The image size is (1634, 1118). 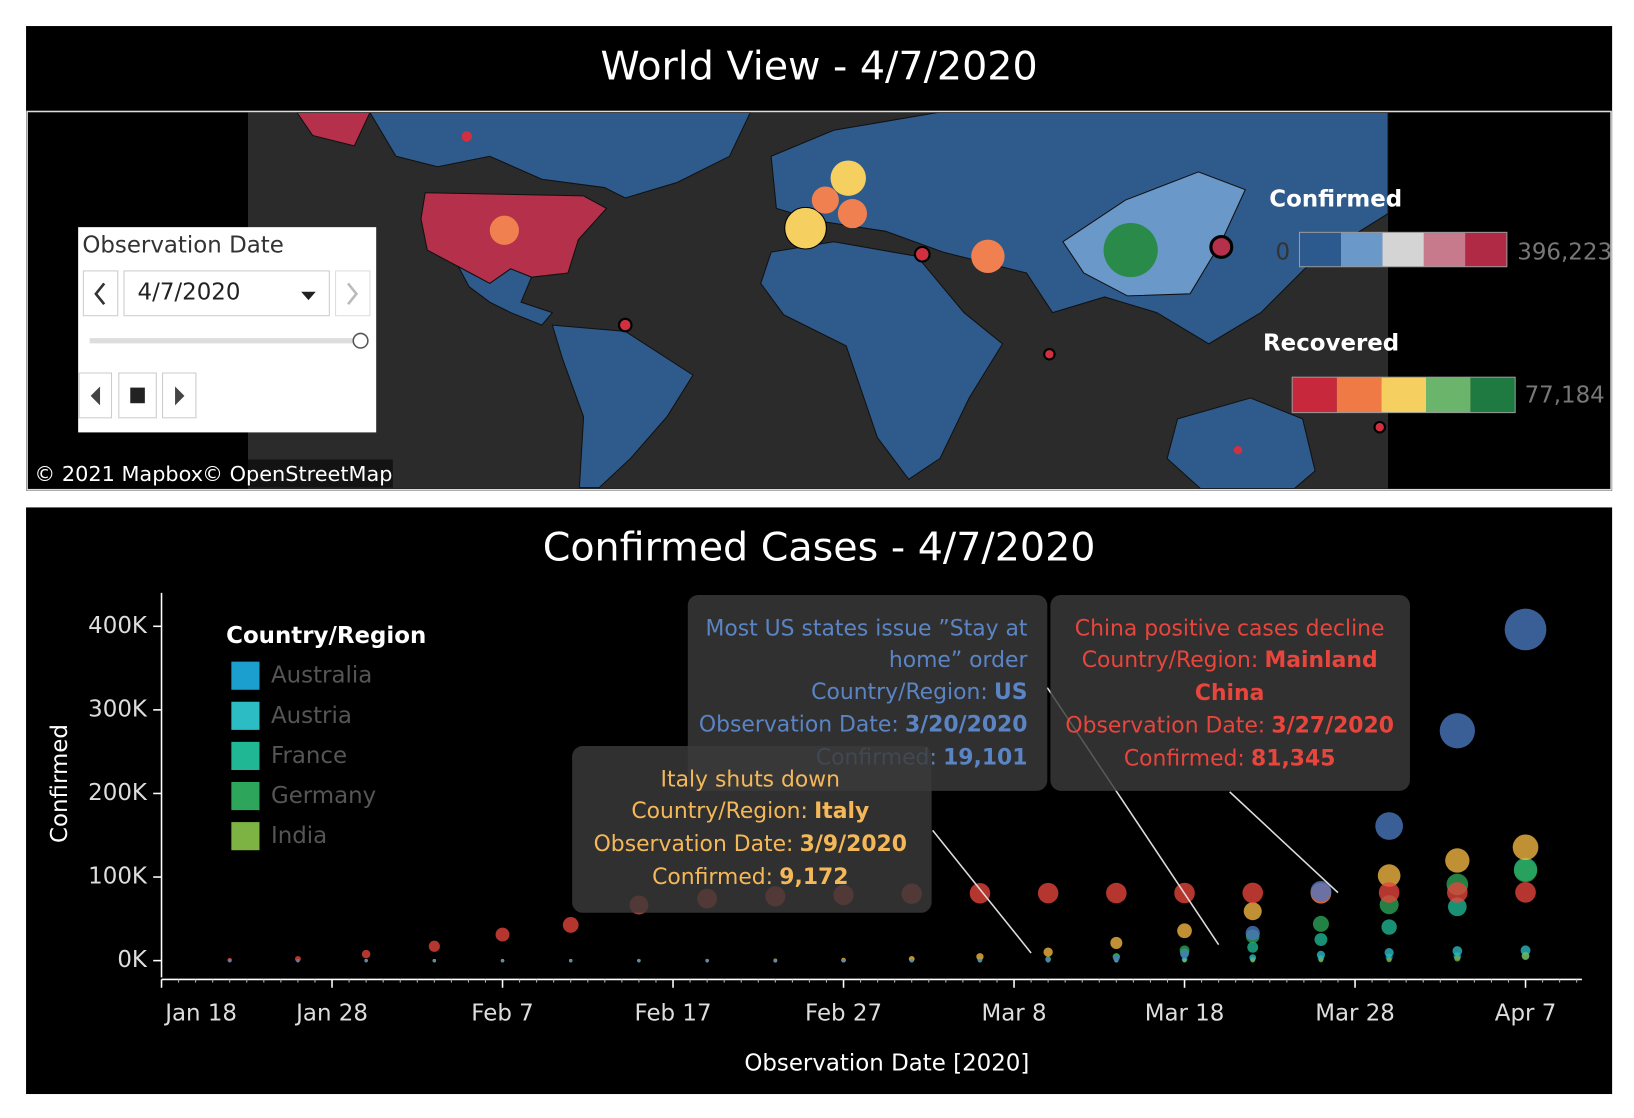 What do you see at coordinates (1437, 300) in the screenshot?
I see `map-legends: Confirmed 0 396,223 Recovered 77,184` at bounding box center [1437, 300].